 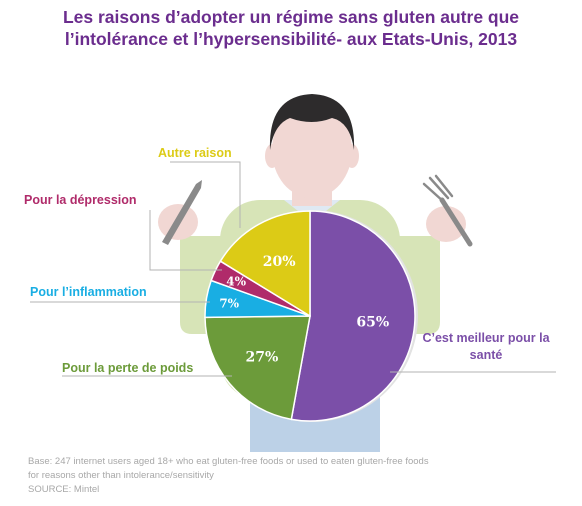 I want to click on legend-label-sante-line2: santé, so click(x=486, y=355).